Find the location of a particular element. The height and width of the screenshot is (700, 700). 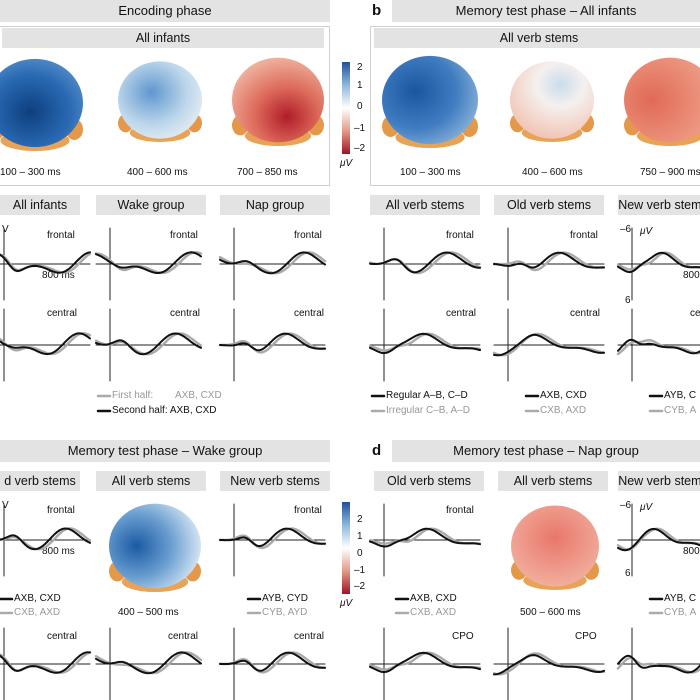

erp-d-header-3: New verb stems is located at coordinates (659, 481).